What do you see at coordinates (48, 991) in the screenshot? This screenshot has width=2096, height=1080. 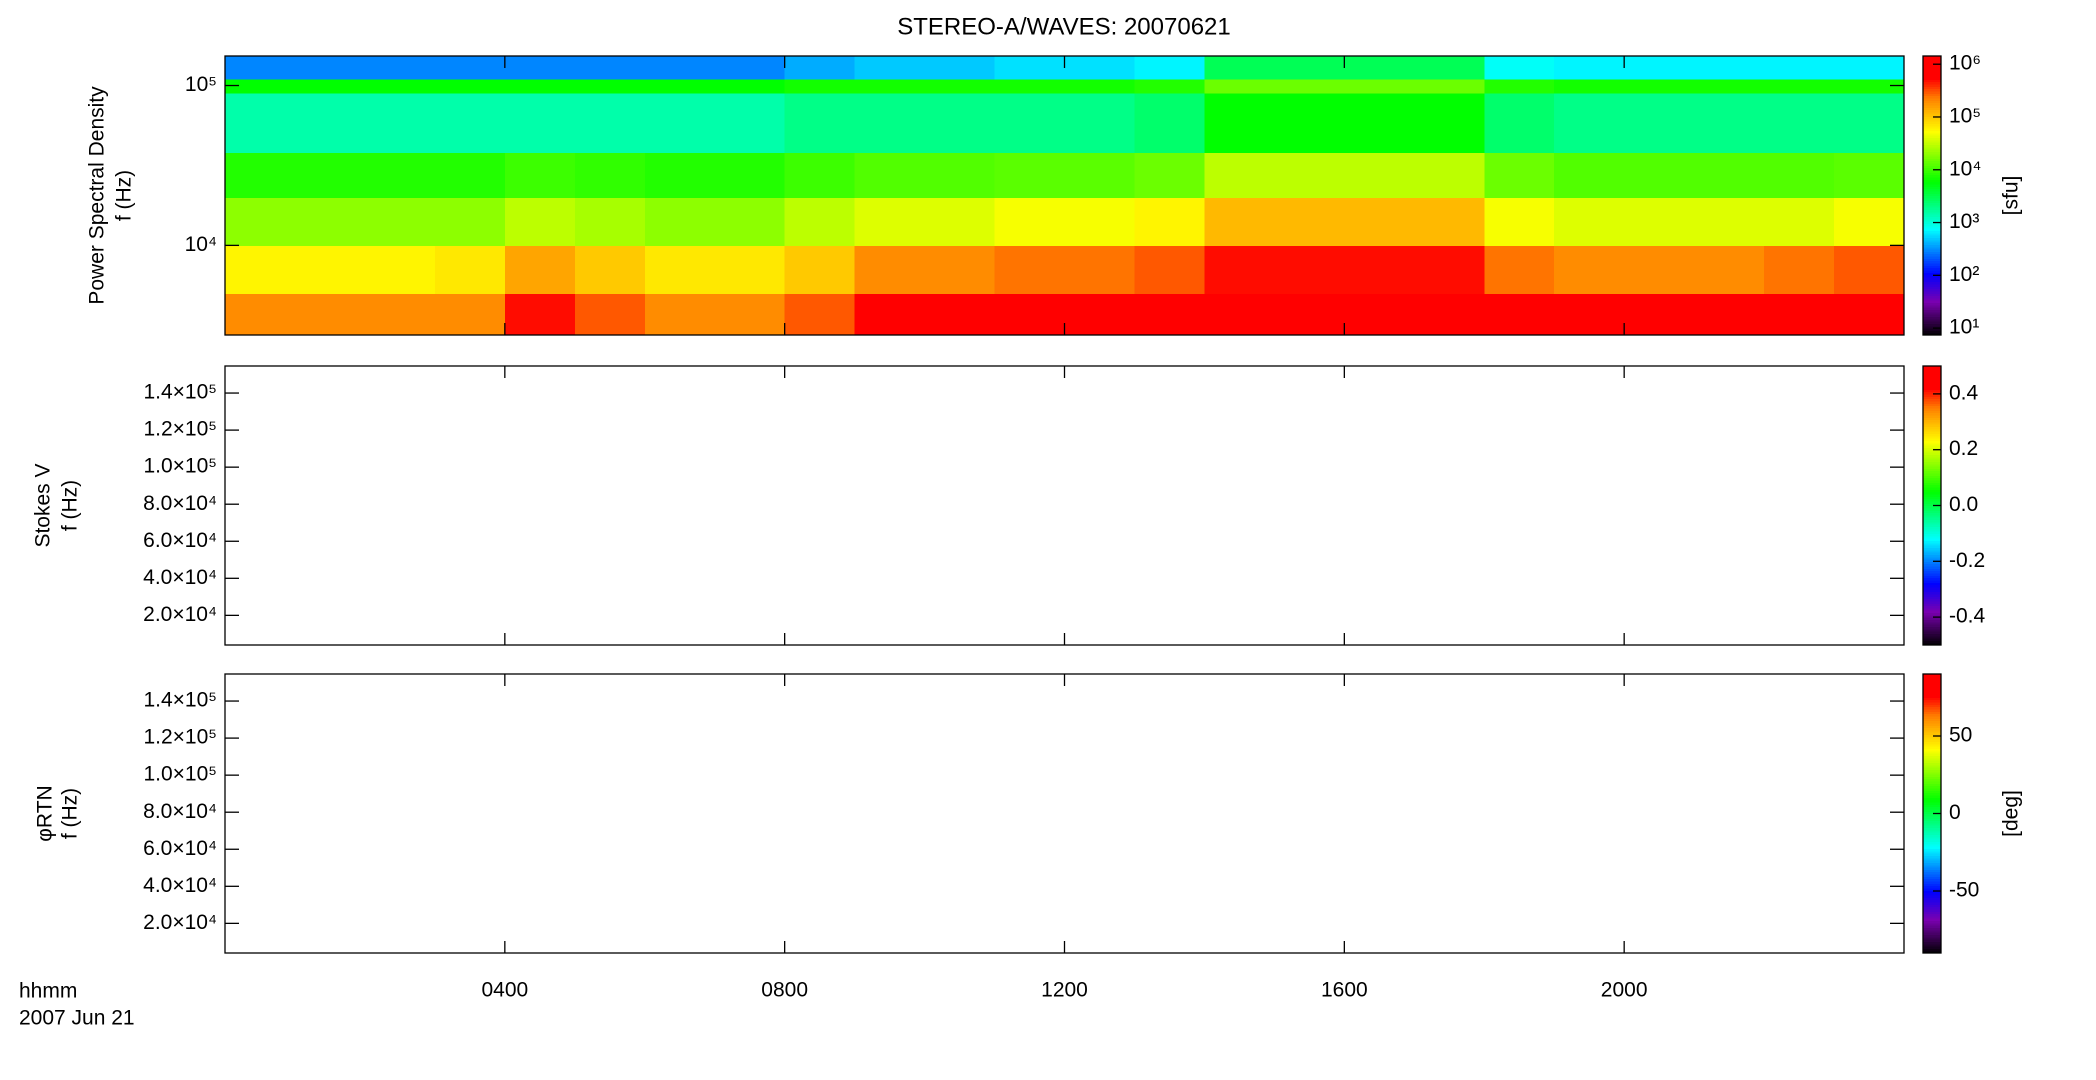 I see `x-axis-label: hhmm` at bounding box center [48, 991].